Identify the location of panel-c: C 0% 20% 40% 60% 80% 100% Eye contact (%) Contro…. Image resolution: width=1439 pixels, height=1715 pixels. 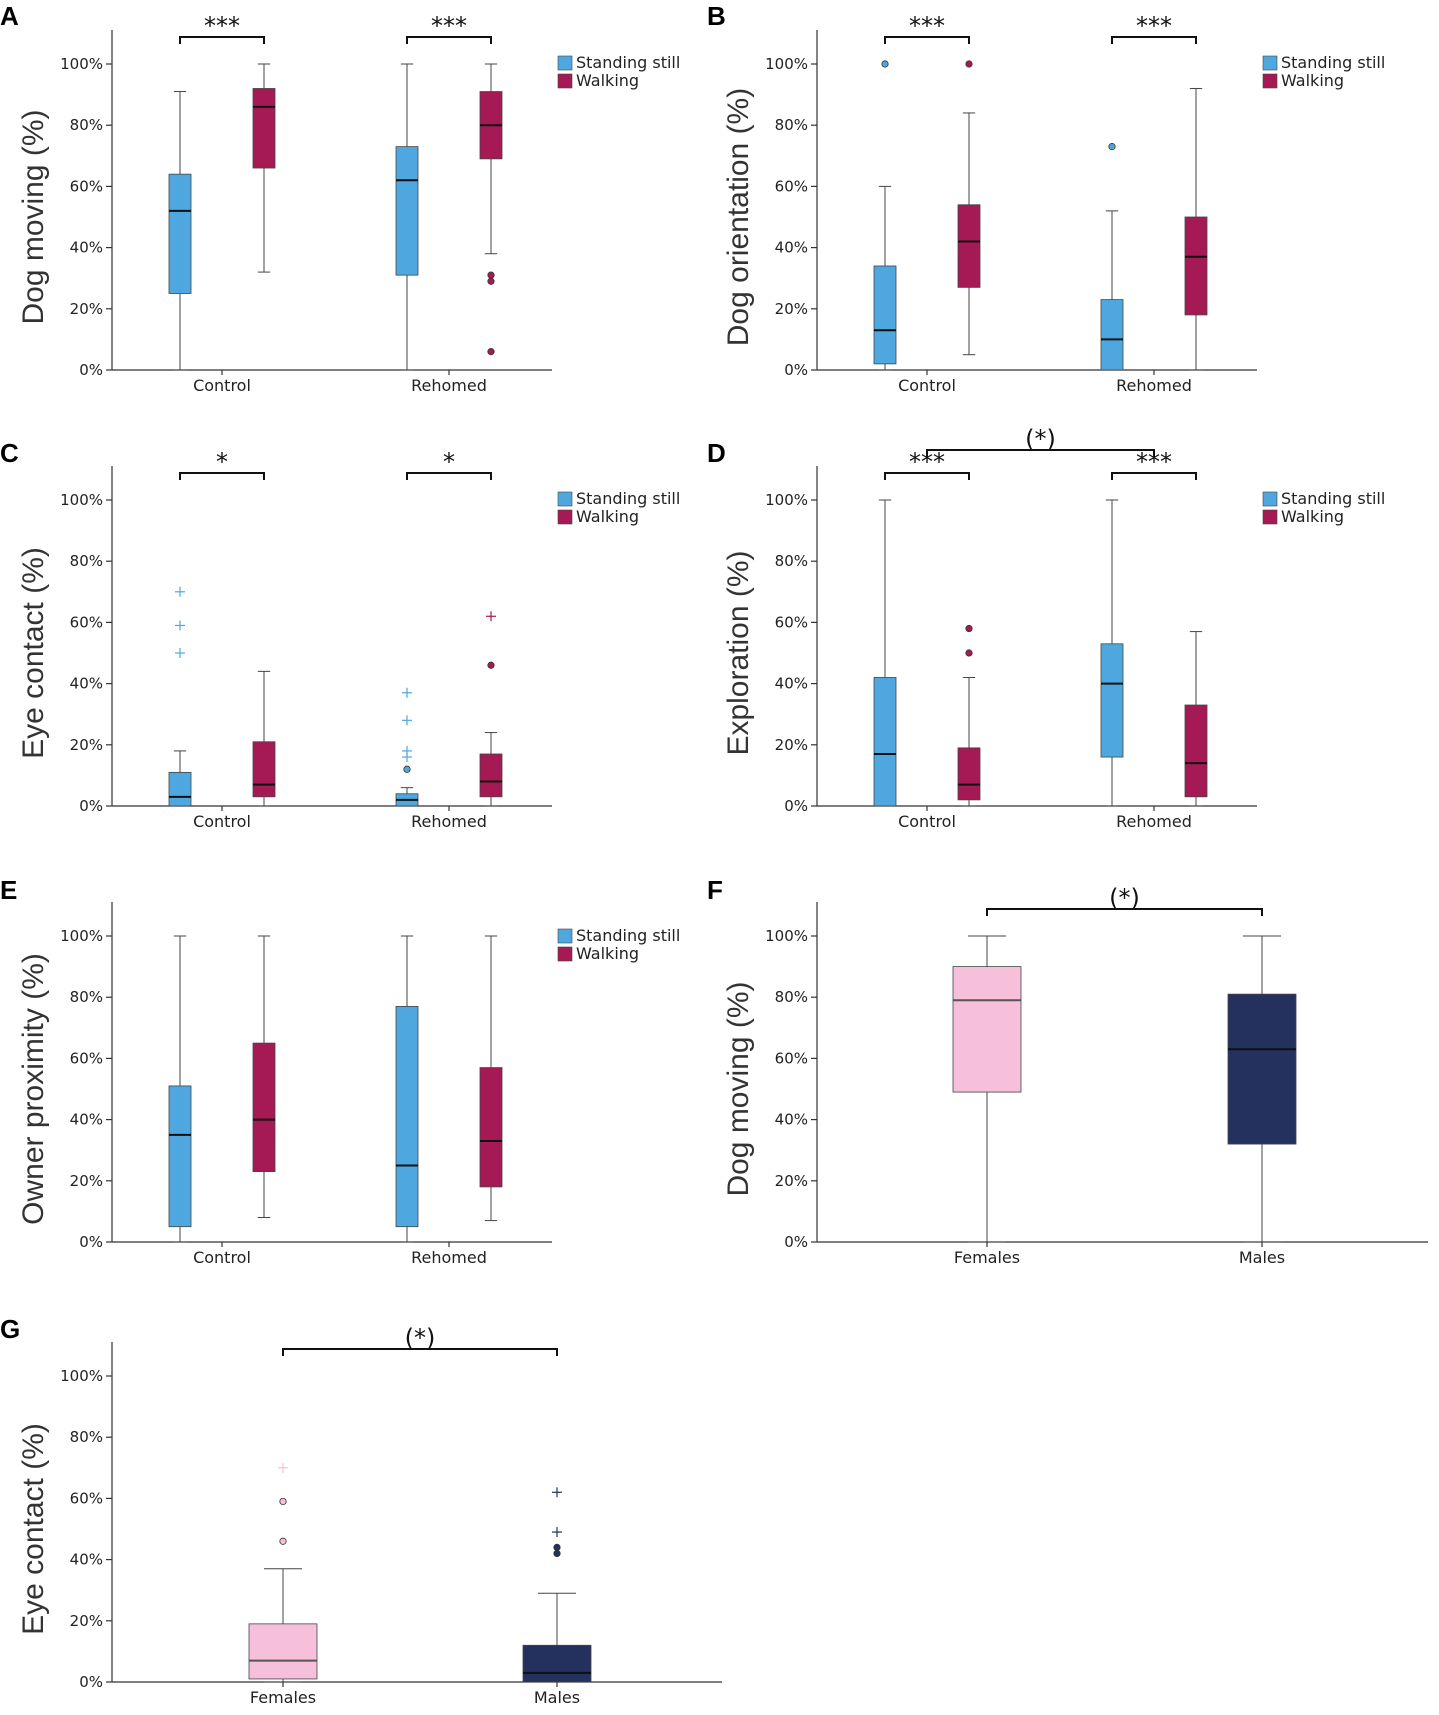
(340, 634).